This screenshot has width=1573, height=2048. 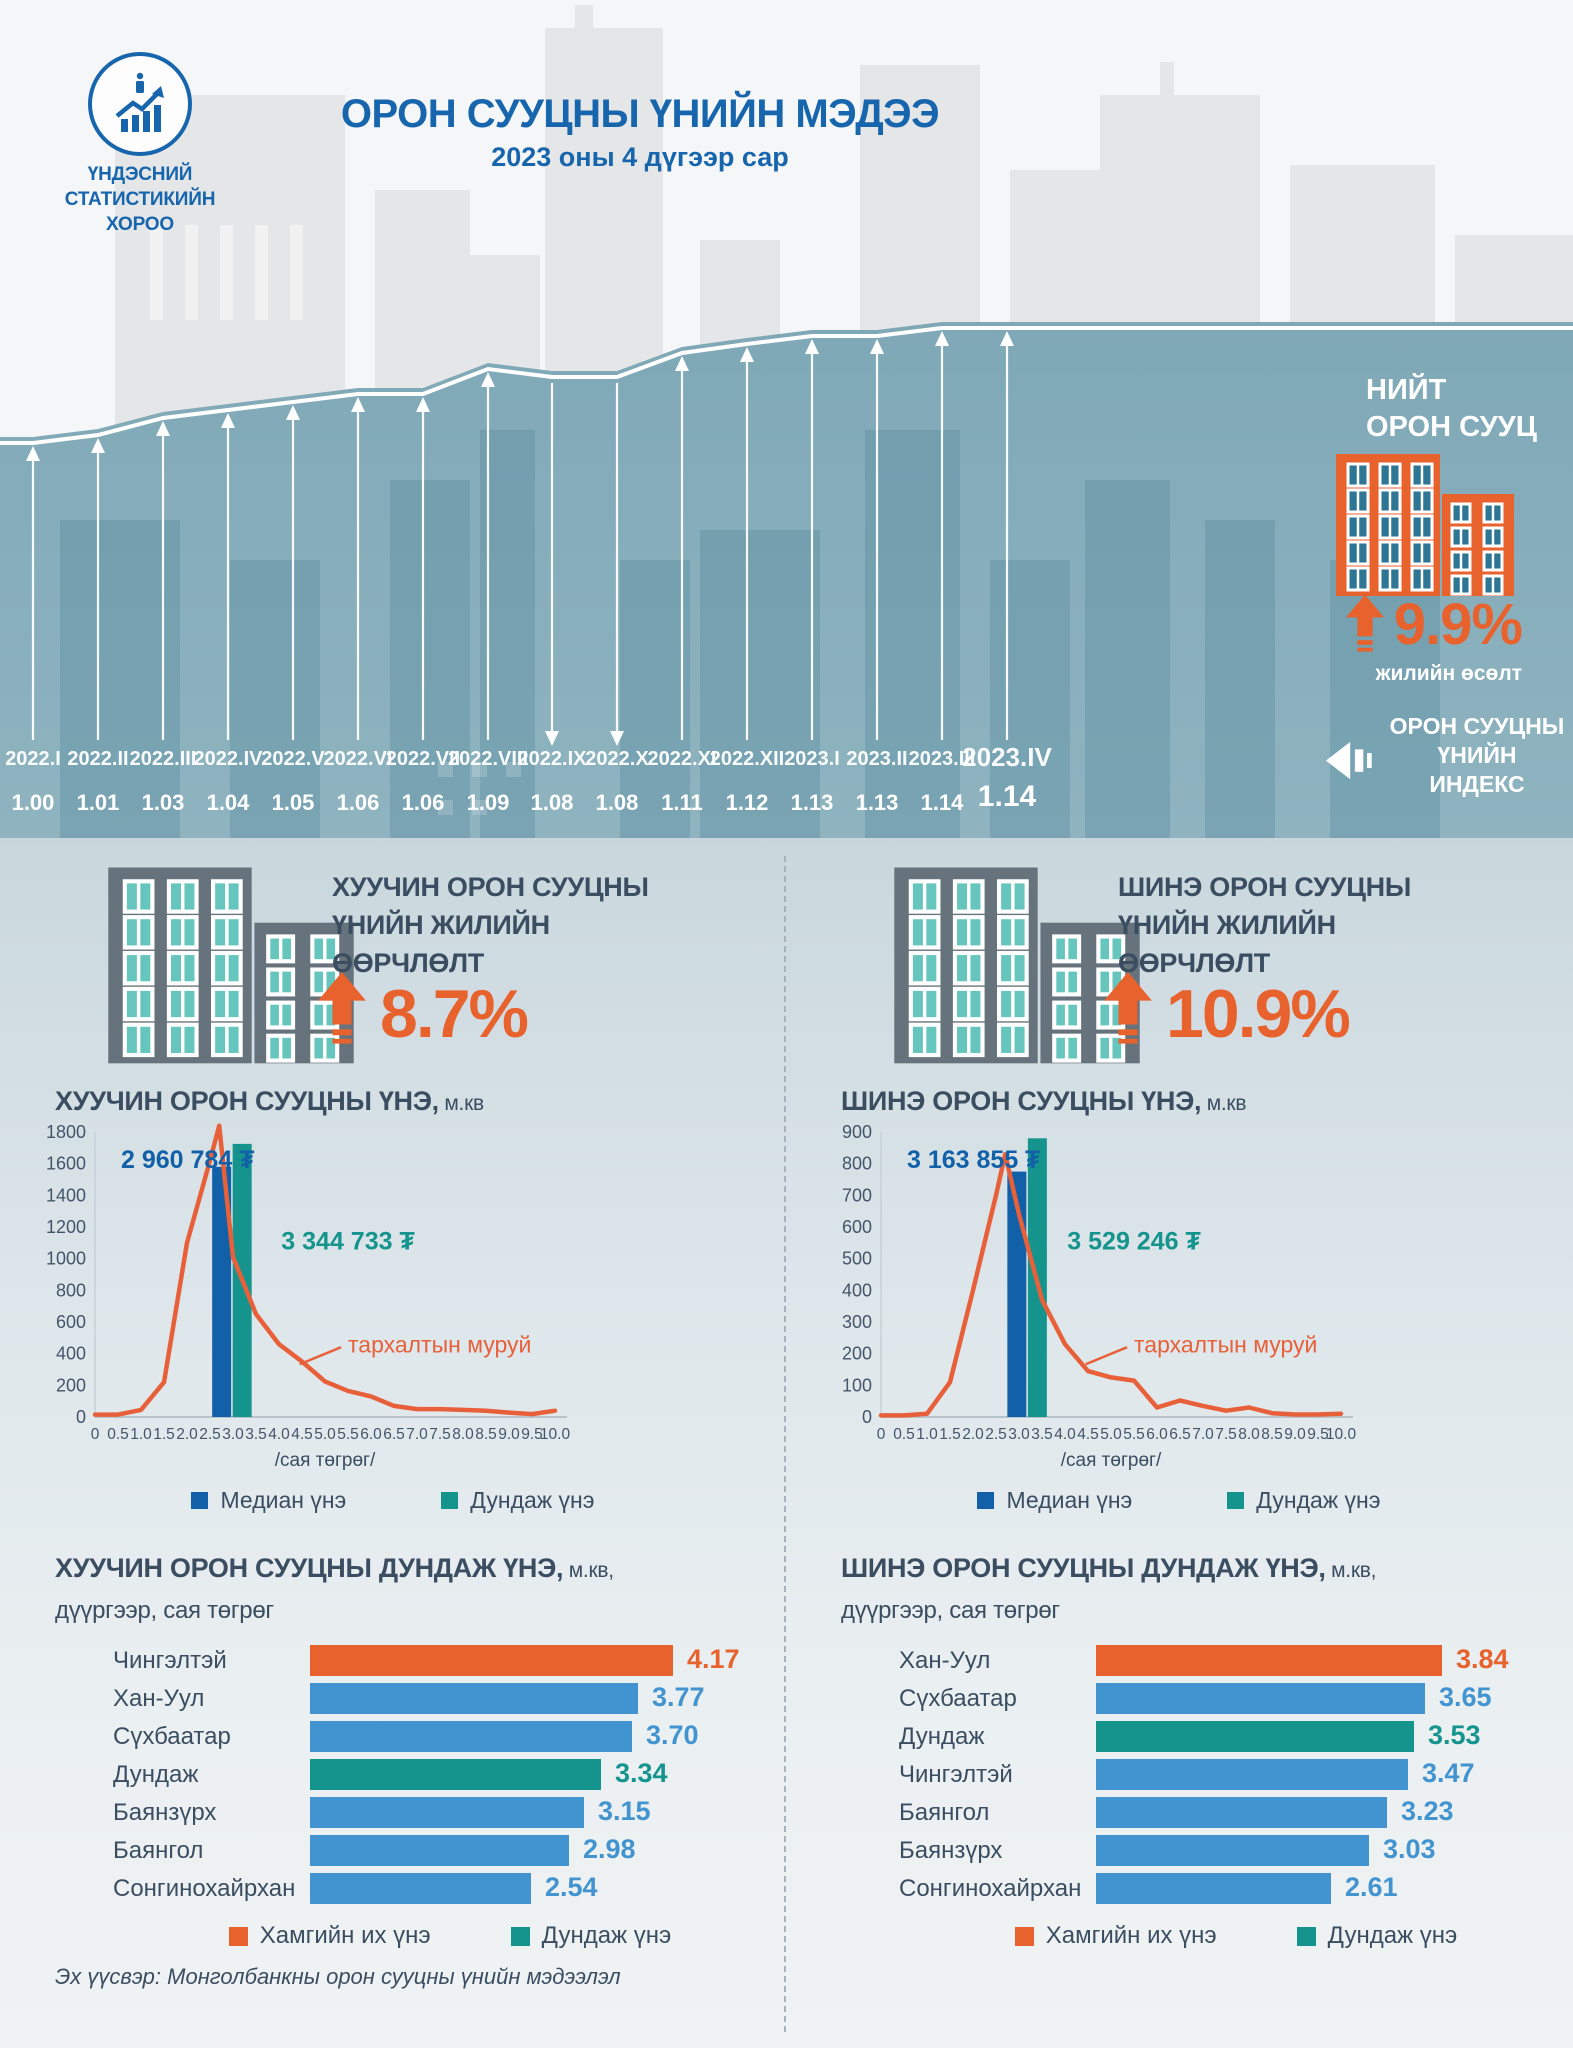 I want to click on timeline-index-value: 1.09, so click(x=488, y=802).